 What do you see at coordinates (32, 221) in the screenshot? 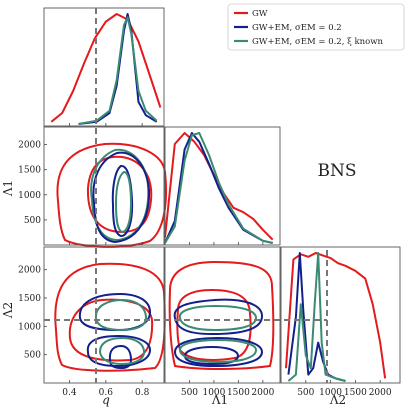
I see `y-lambda1-tick-label: 500` at bounding box center [32, 221].